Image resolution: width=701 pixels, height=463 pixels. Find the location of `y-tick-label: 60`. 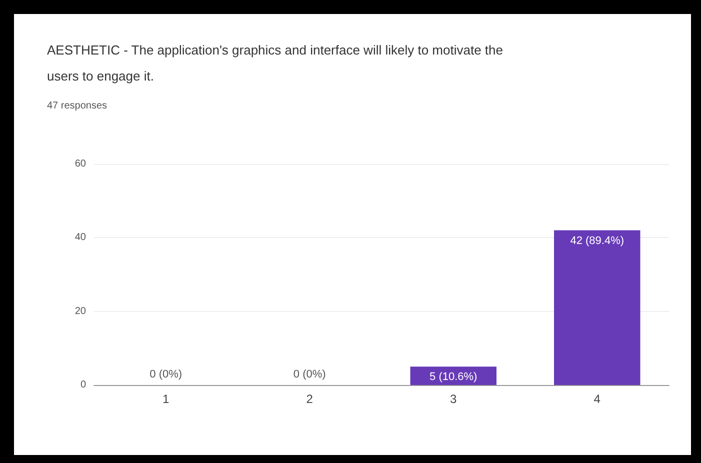

y-tick-label: 60 is located at coordinates (80, 164).